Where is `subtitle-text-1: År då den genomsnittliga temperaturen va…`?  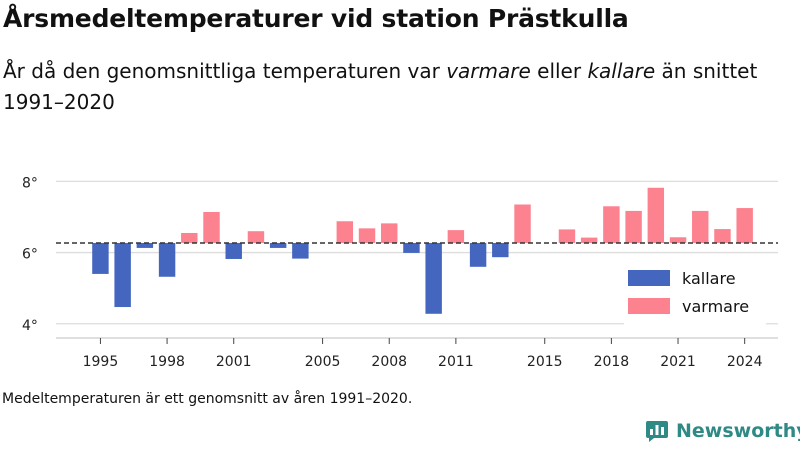 subtitle-text-1: År då den genomsnittliga temperaturen va… is located at coordinates (225, 71).